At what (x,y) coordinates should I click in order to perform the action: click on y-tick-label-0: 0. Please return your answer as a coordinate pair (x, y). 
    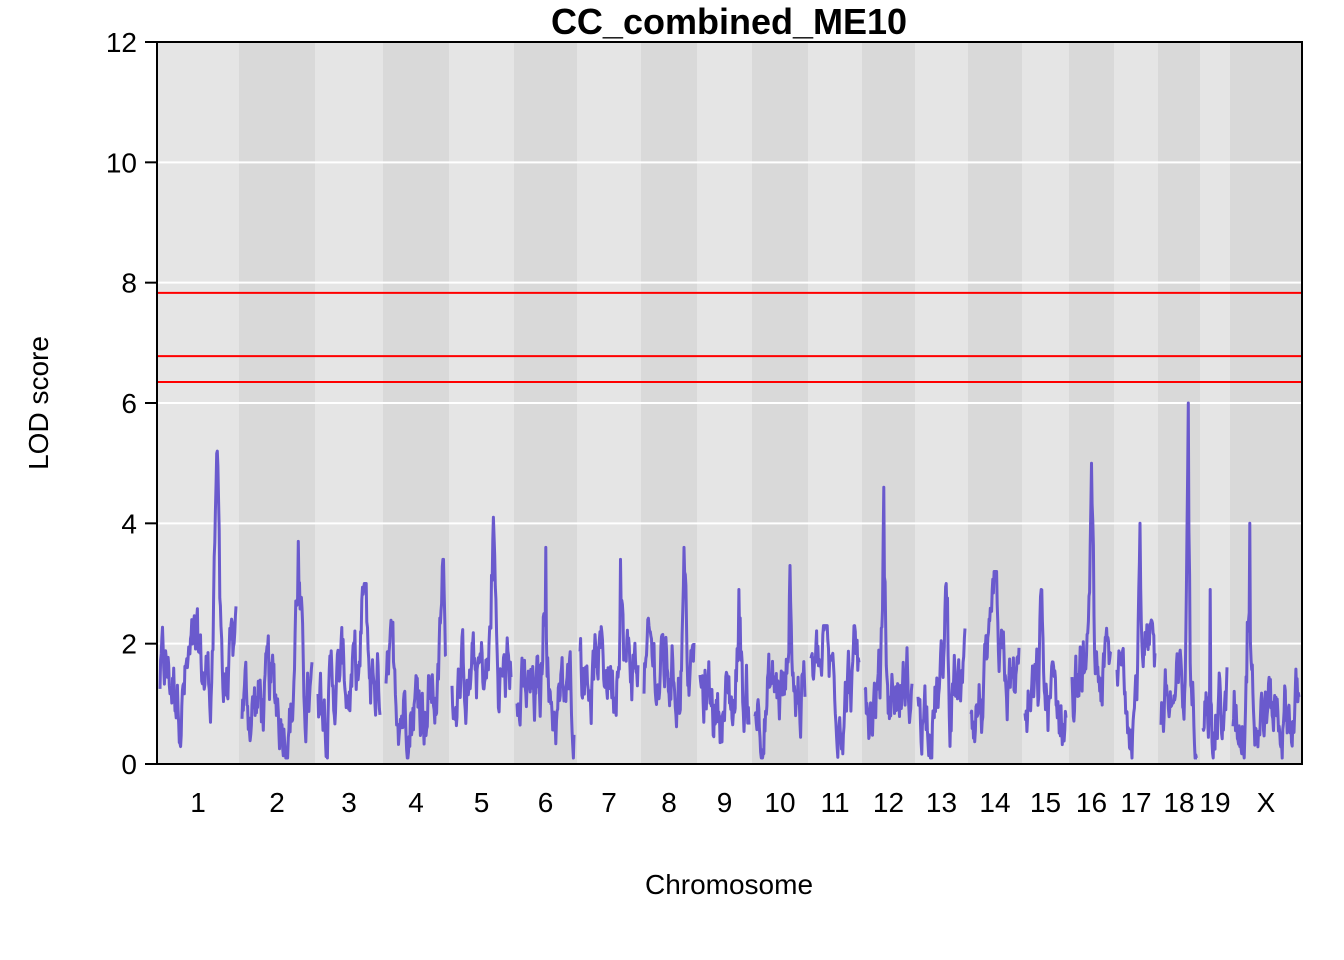
    Looking at the image, I should click on (129, 764).